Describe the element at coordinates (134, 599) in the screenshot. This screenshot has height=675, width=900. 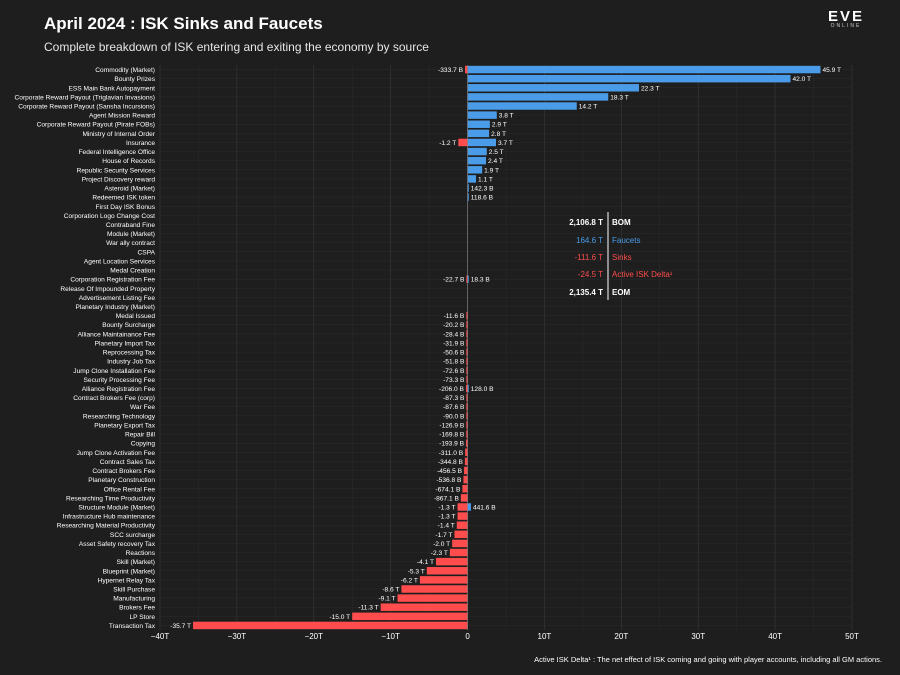
I see `category-label: Manufacturing` at that location.